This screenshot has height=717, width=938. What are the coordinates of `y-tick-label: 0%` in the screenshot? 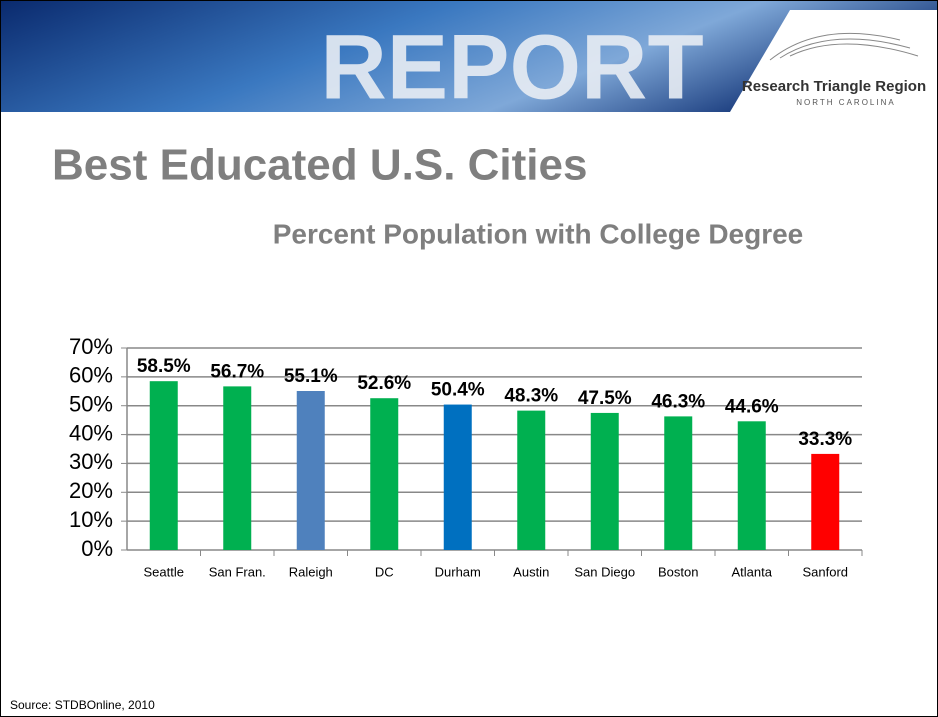 It's located at (97, 548).